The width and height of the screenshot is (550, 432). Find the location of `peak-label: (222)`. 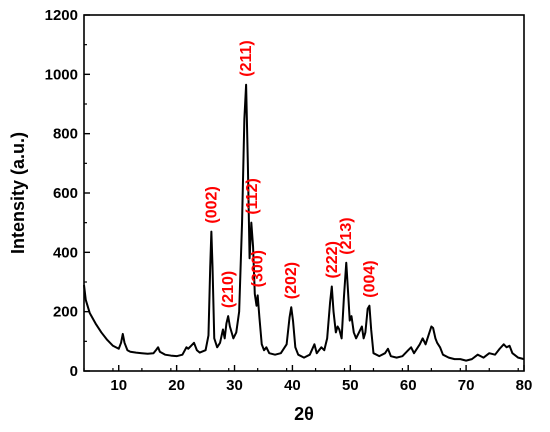

peak-label: (222) is located at coordinates (332, 259).